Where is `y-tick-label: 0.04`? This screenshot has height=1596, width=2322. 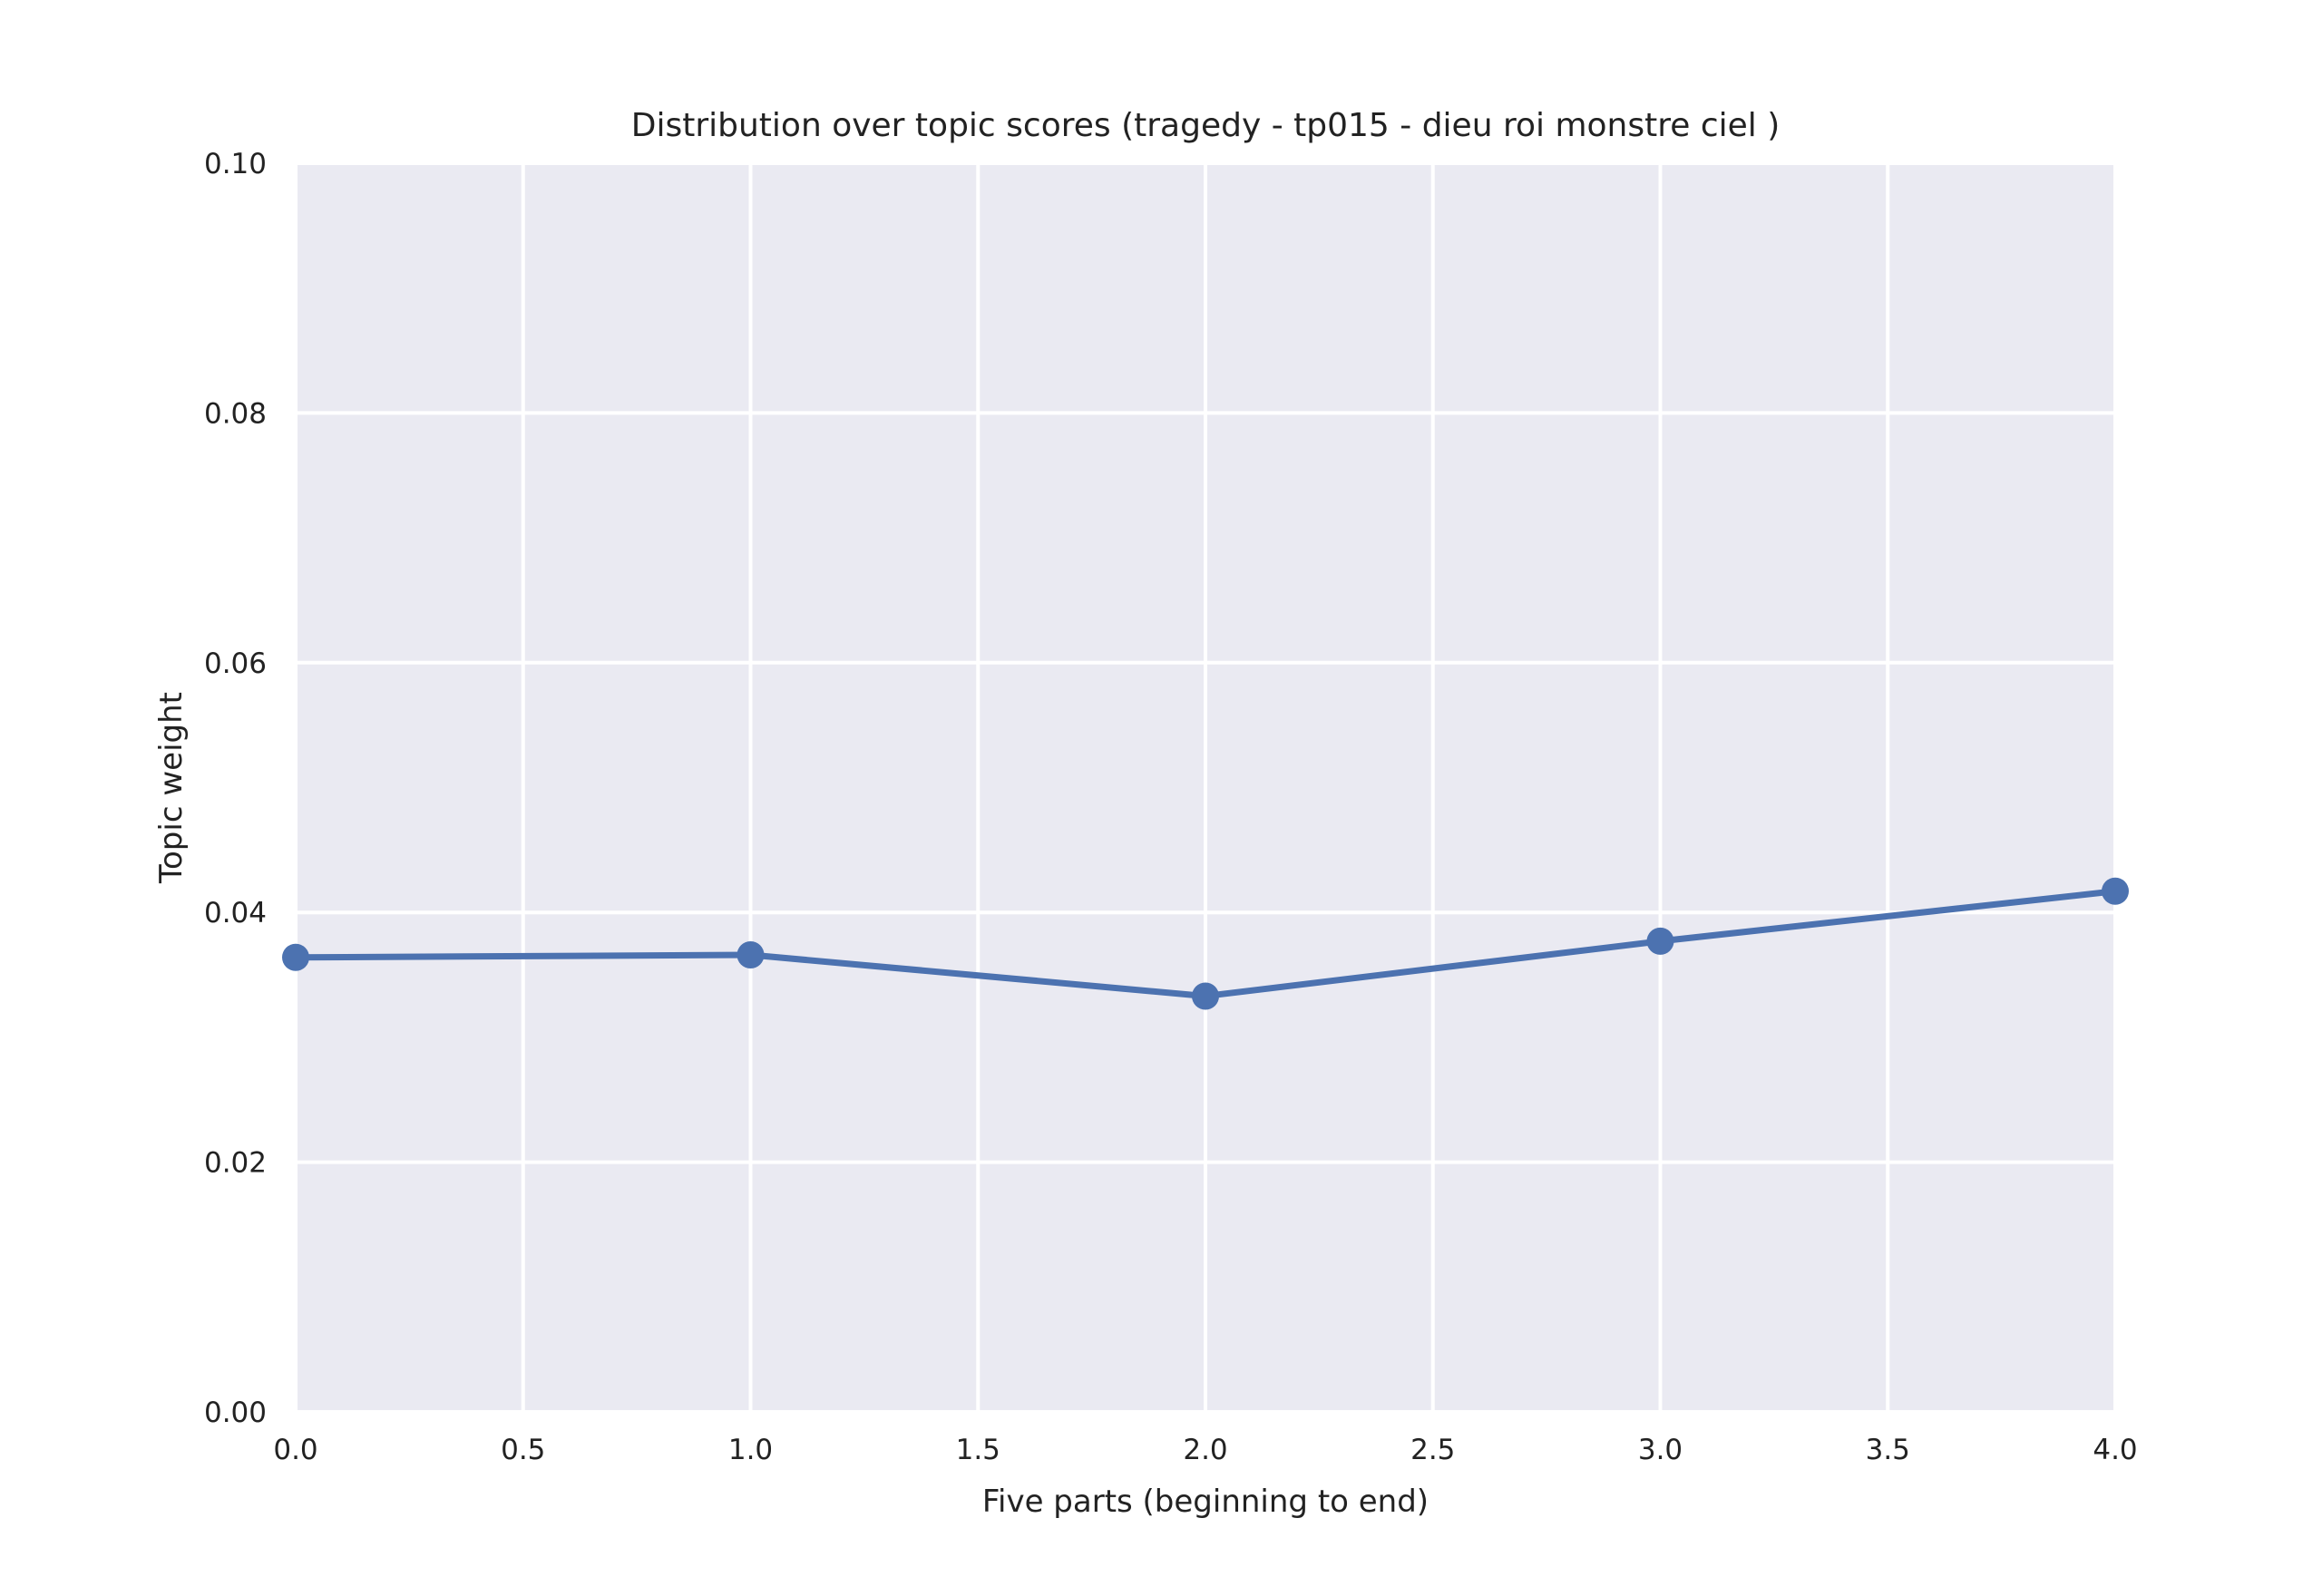
y-tick-label: 0.04 is located at coordinates (235, 913).